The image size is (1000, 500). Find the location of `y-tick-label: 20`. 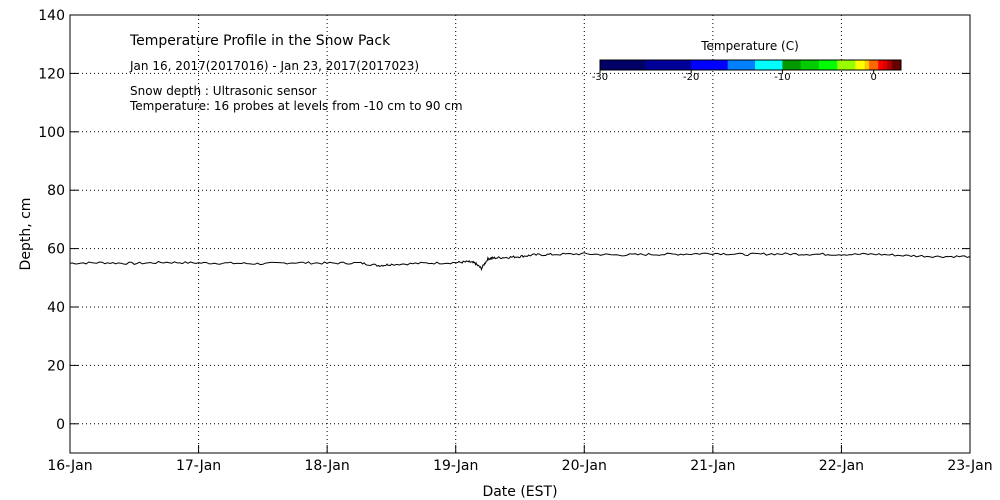

y-tick-label: 20 is located at coordinates (56, 366).